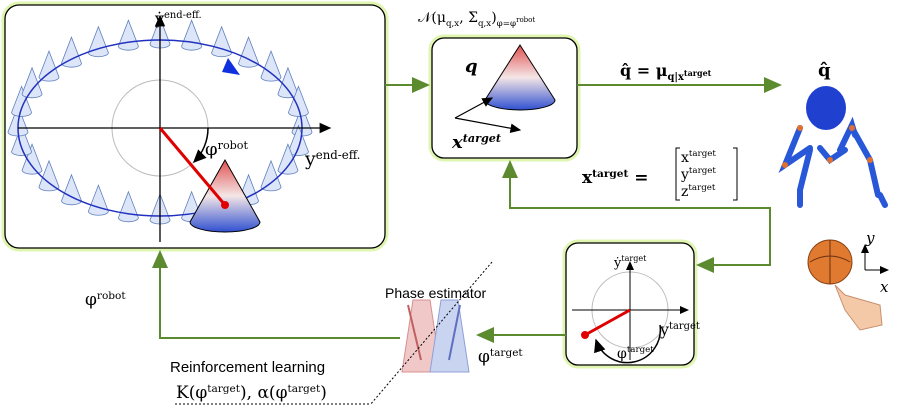  I want to click on text-part: q|x, so click(675, 77).